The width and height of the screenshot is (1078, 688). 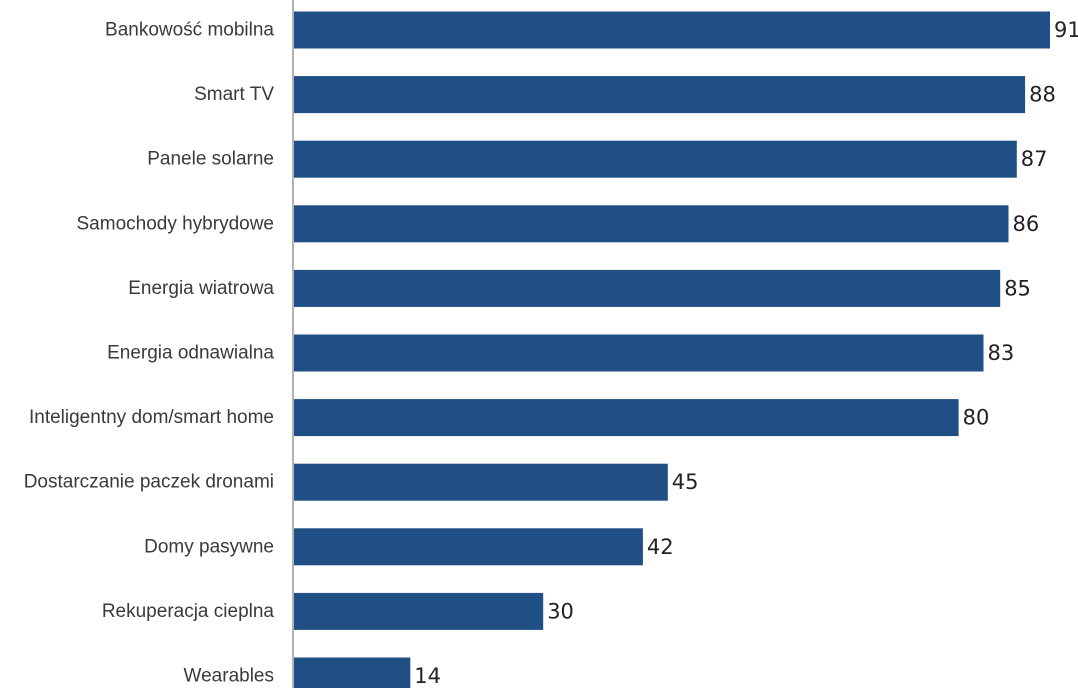 I want to click on category-label: Domy pasywne, so click(x=209, y=546).